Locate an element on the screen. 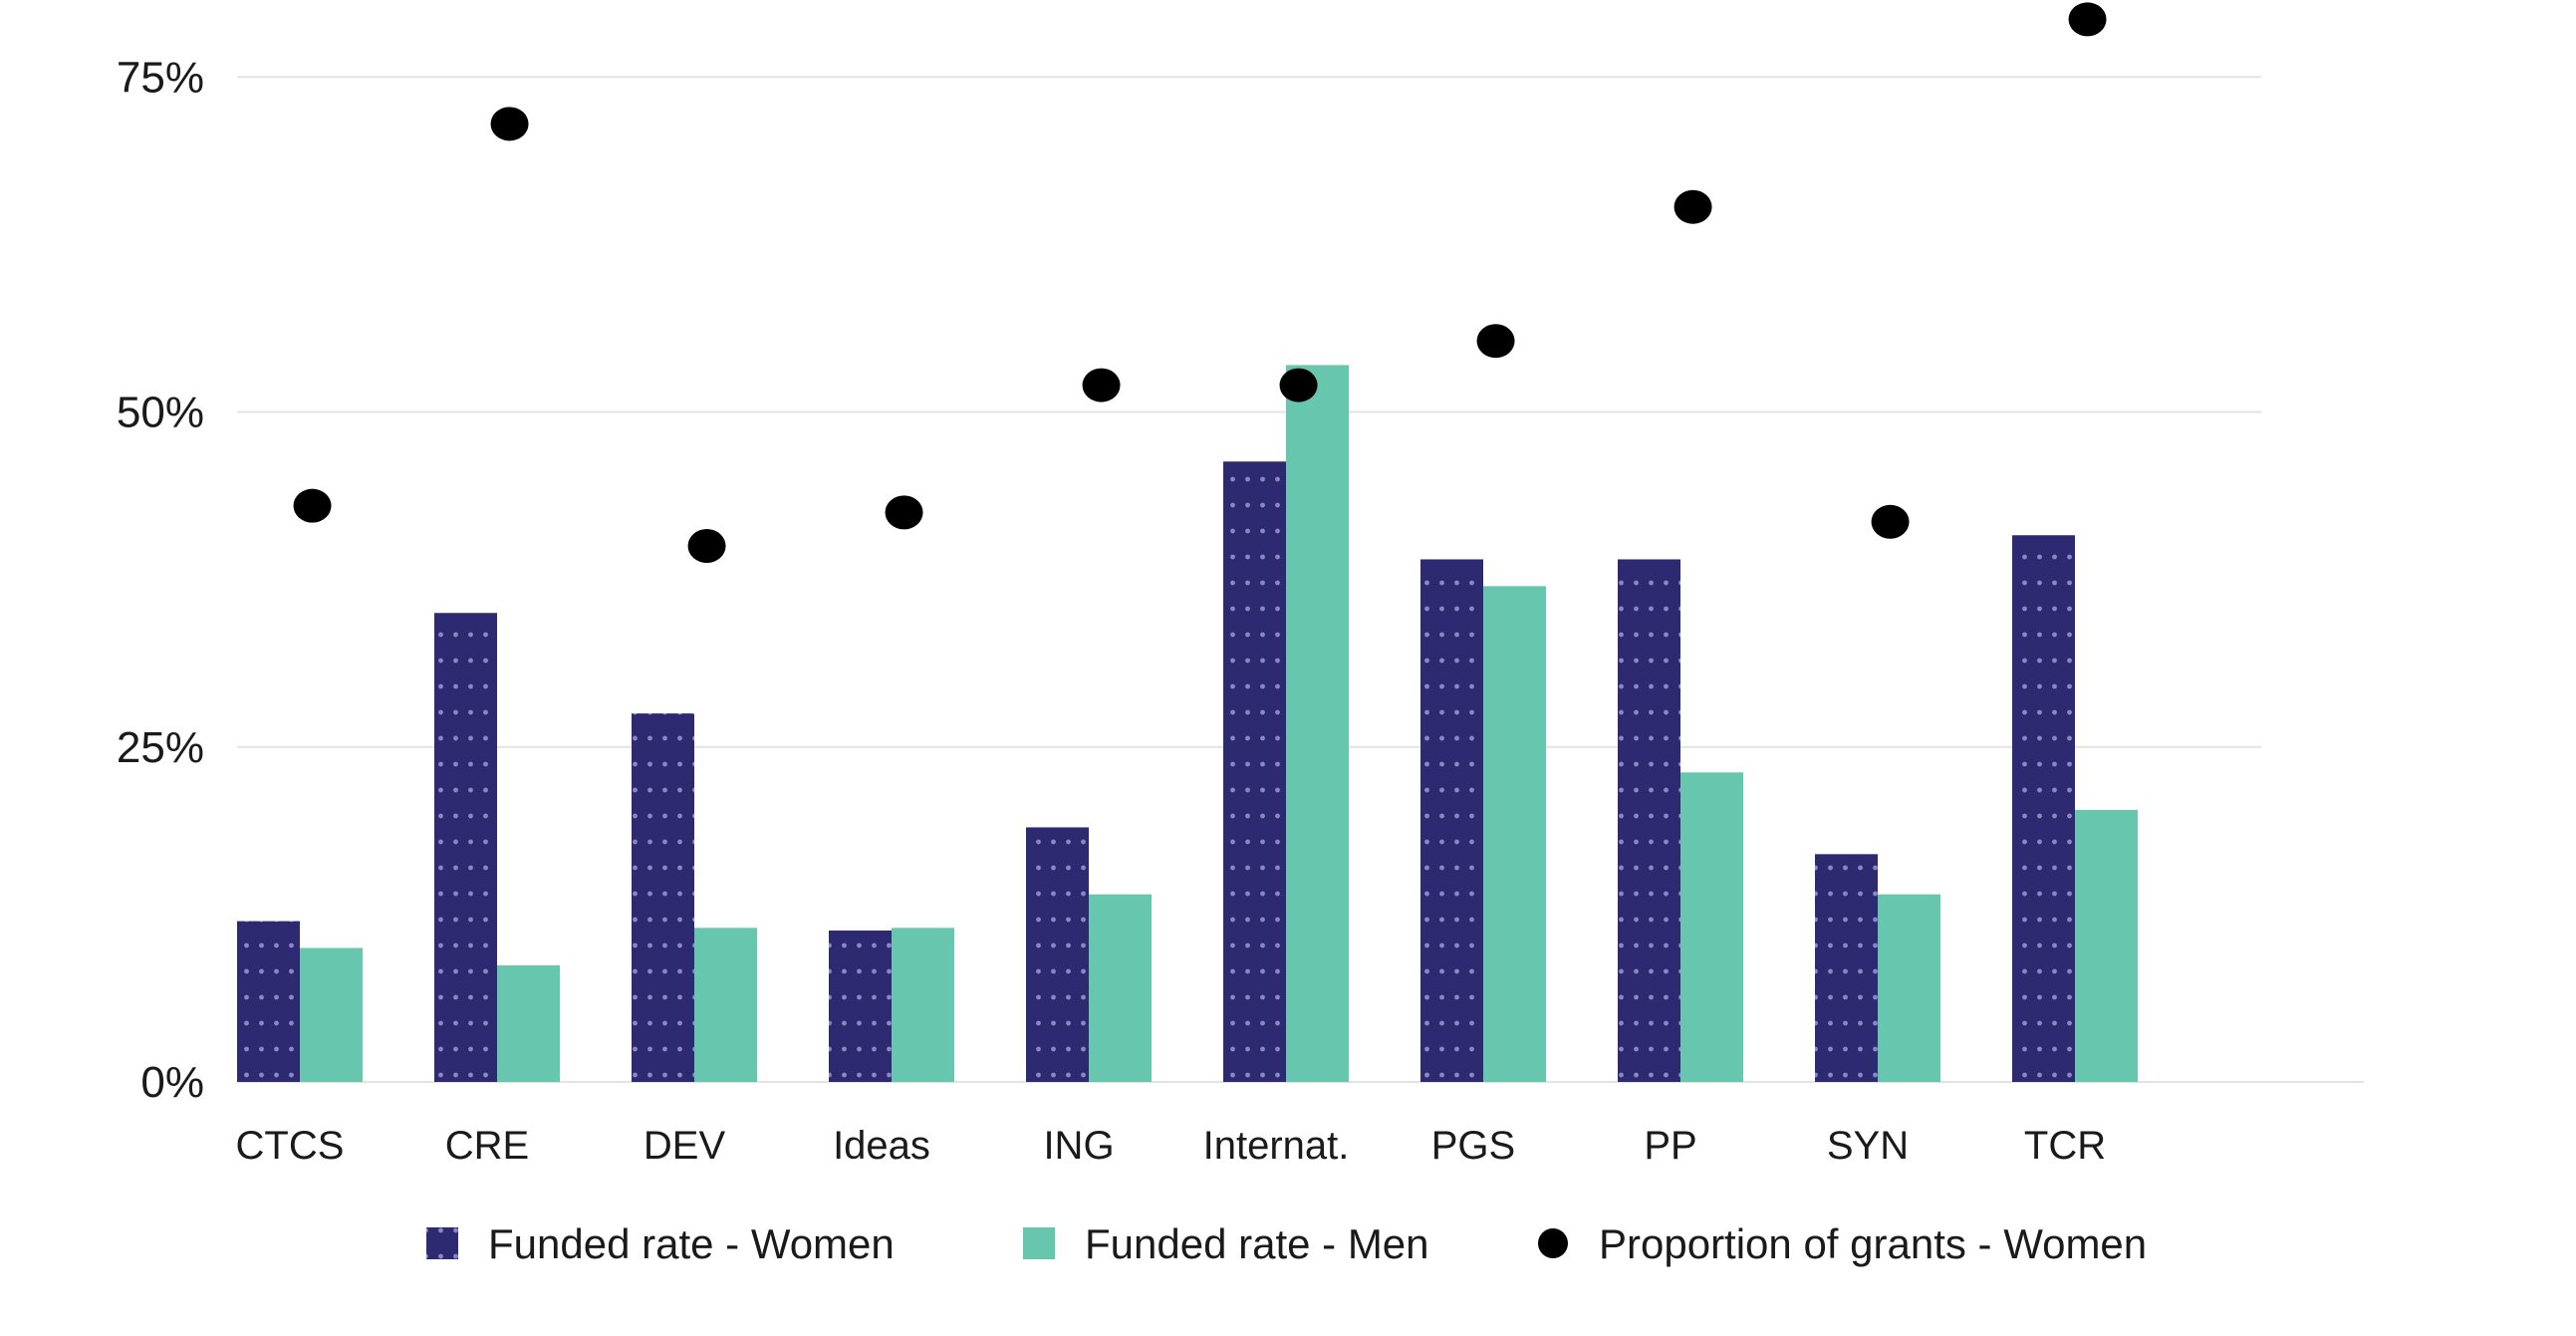 The height and width of the screenshot is (1336, 2576). point-proportion-women-ctcs is located at coordinates (312, 505).